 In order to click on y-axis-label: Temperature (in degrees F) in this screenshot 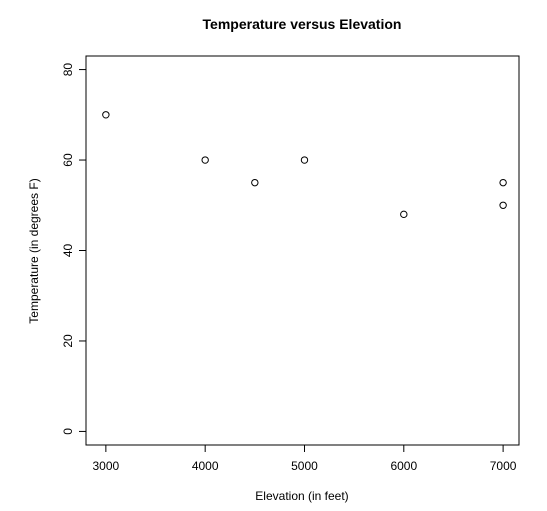, I will do `click(34, 250)`.